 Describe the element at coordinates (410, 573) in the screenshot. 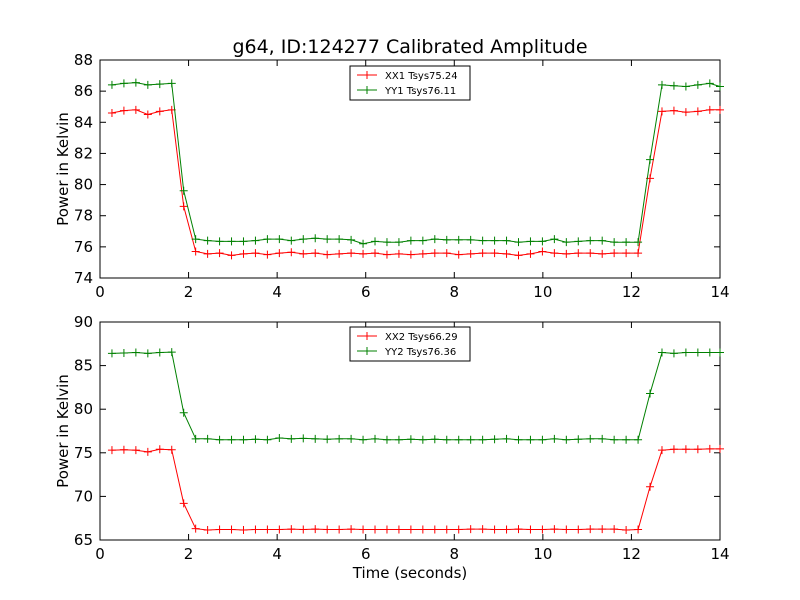

I see `x-axis-label: Time (seconds)` at that location.